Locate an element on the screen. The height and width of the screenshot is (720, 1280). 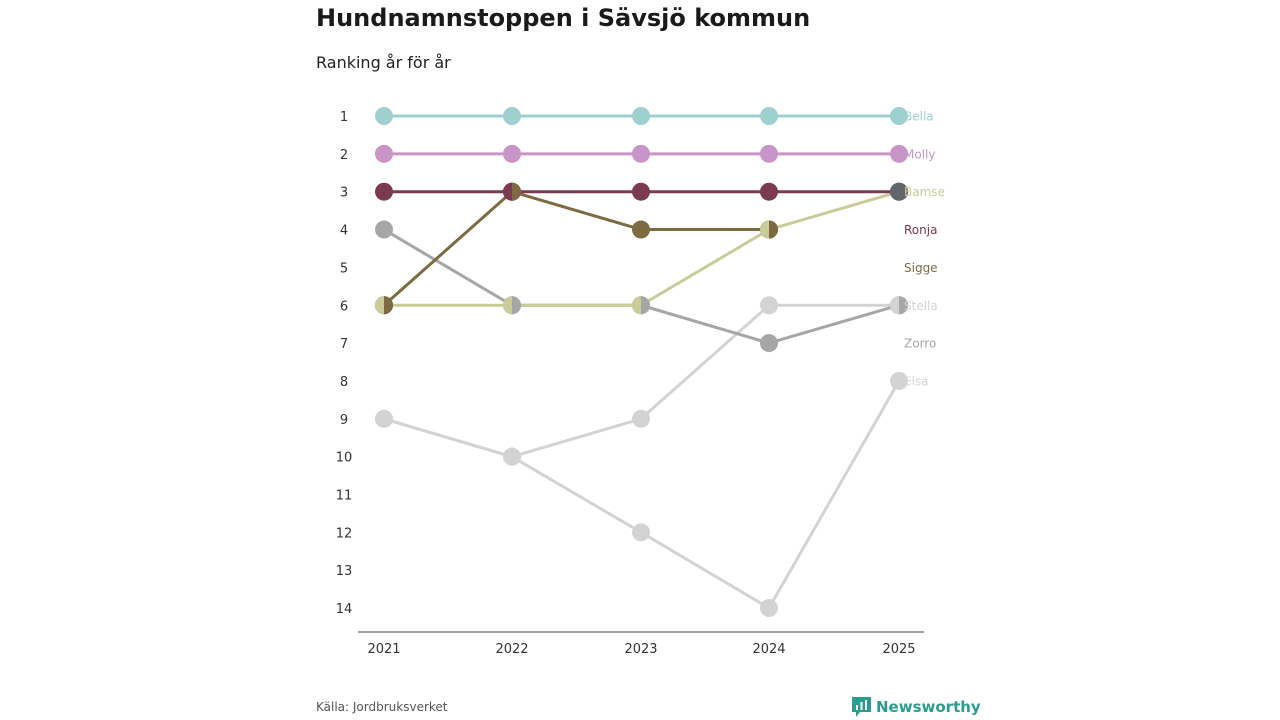
x-tick-label: 2023 is located at coordinates (640, 649).